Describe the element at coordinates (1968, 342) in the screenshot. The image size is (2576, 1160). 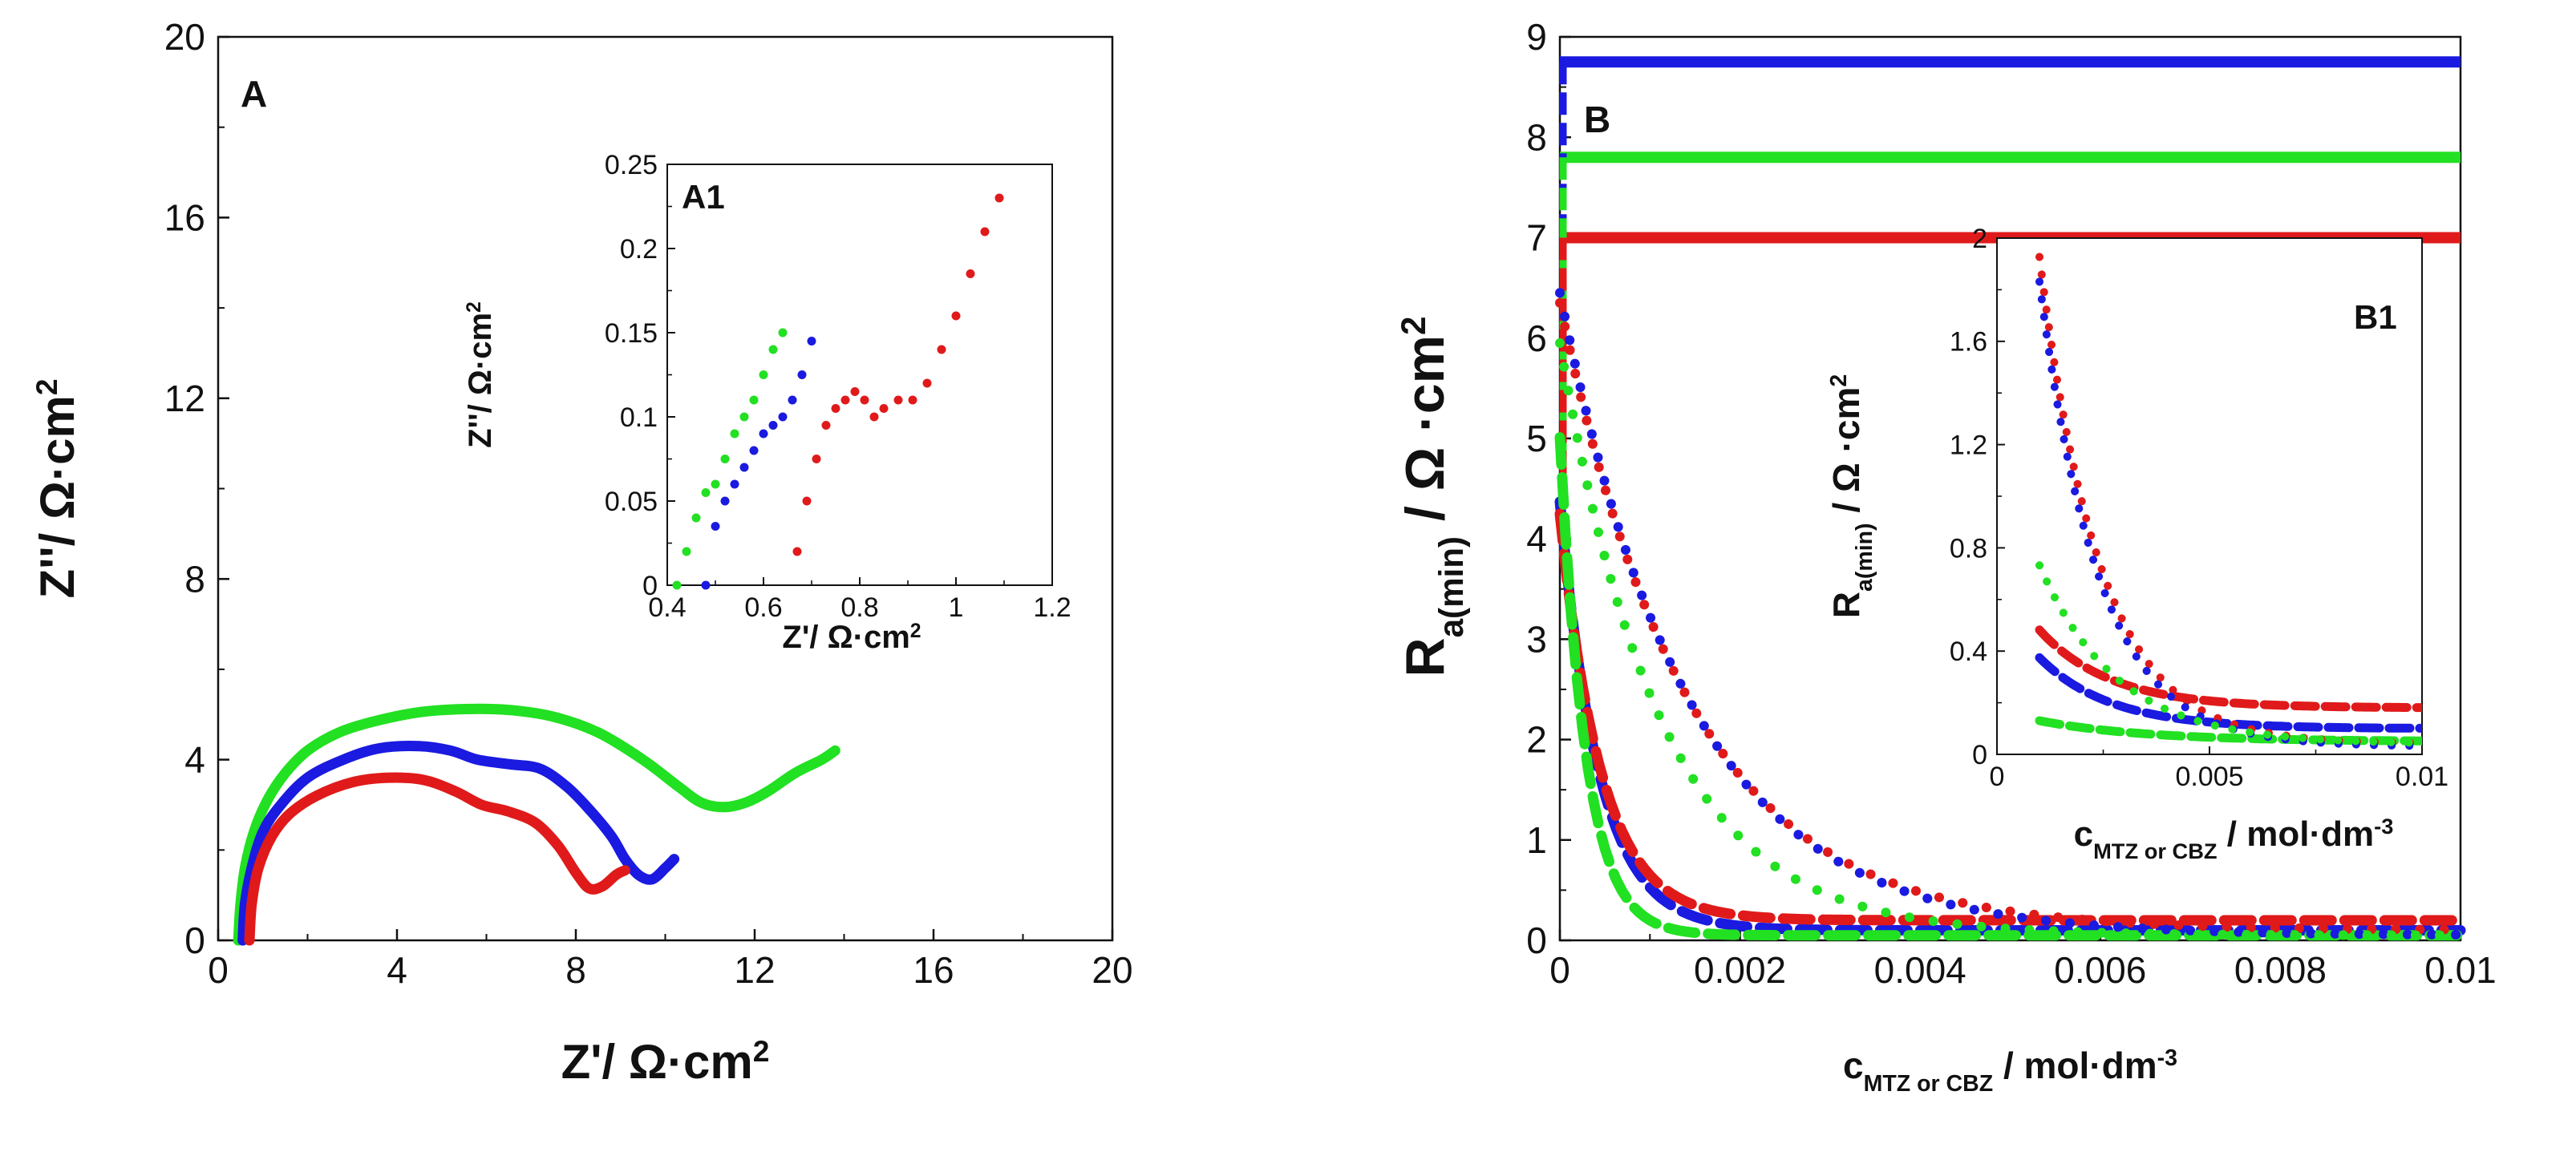
I see `B1-y-tick-label: 1.6` at that location.